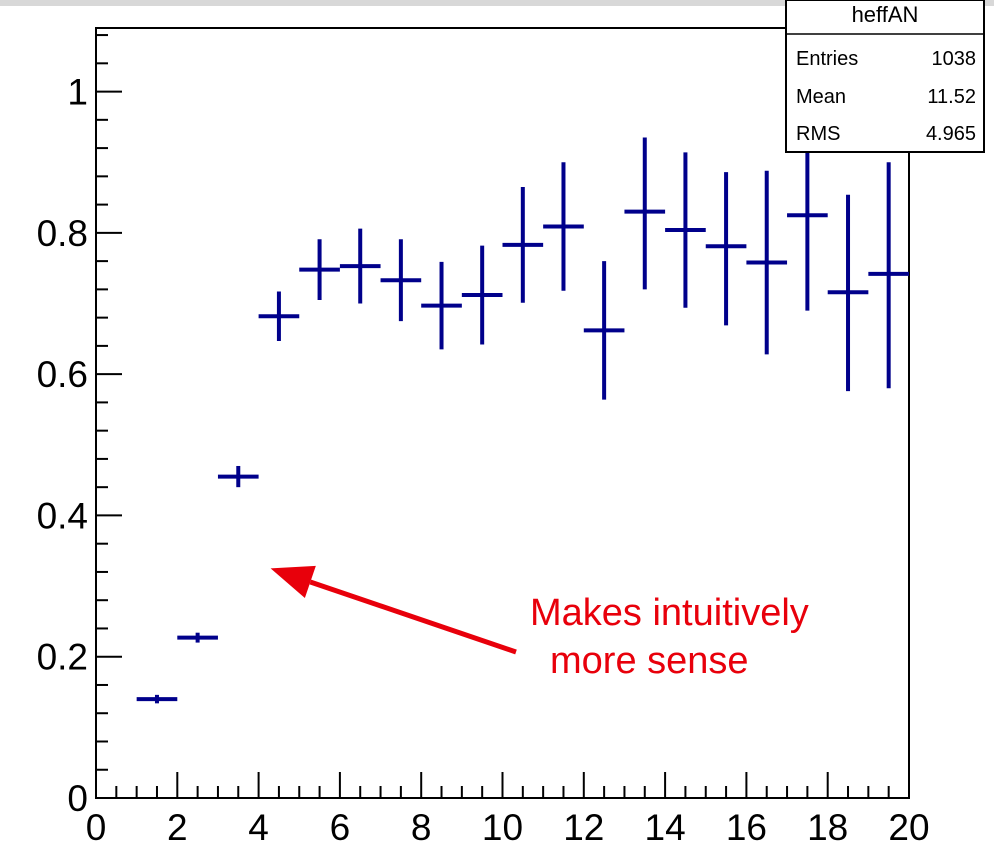 The width and height of the screenshot is (994, 843). What do you see at coordinates (827, 59) in the screenshot?
I see `stats-entries-label: Entries` at bounding box center [827, 59].